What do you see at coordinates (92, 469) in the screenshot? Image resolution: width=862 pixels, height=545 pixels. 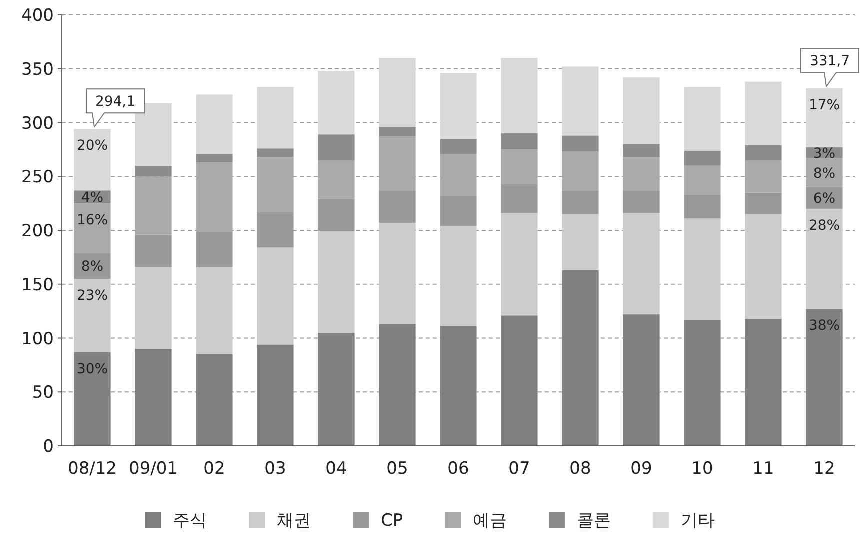 I see `x-tick-label: 08/12` at bounding box center [92, 469].